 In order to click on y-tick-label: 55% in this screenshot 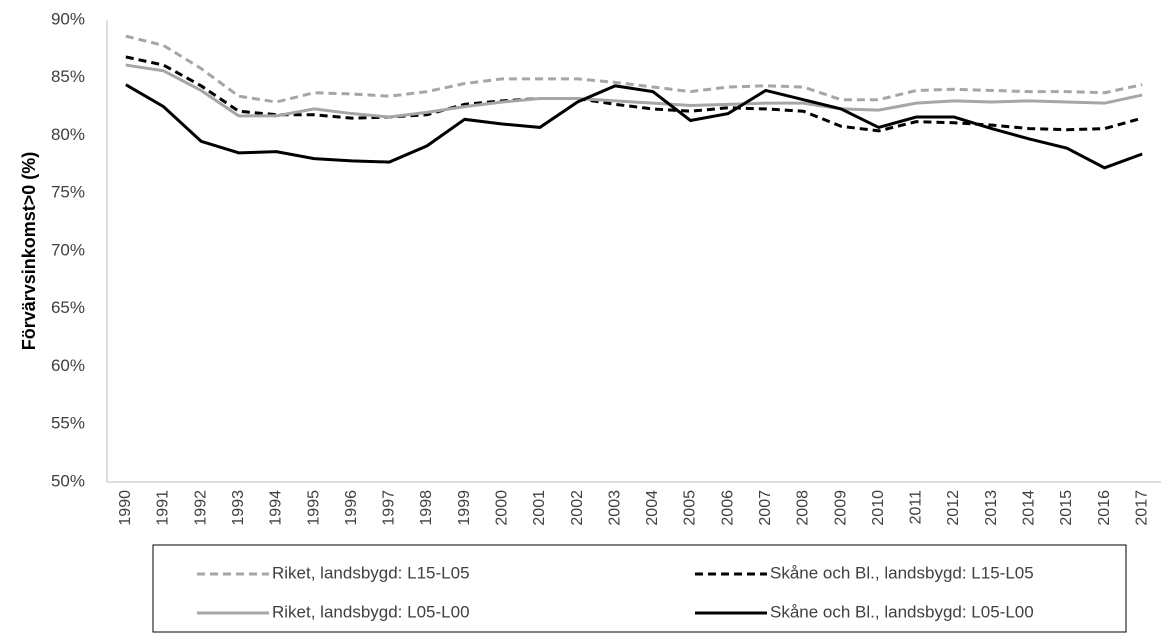, I will do `click(68, 423)`.